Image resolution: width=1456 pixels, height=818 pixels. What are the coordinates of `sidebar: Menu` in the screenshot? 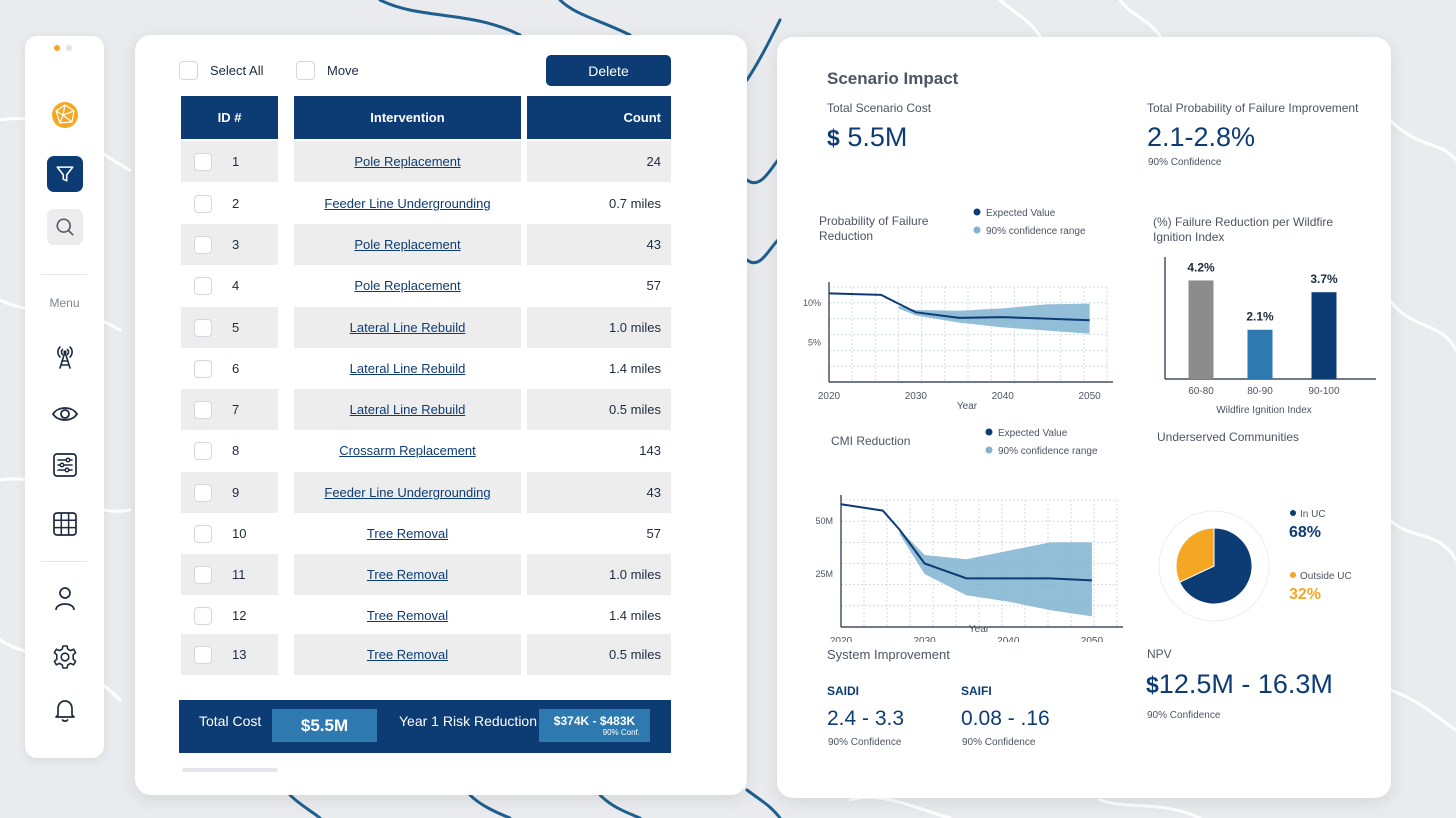 It's located at (64, 397).